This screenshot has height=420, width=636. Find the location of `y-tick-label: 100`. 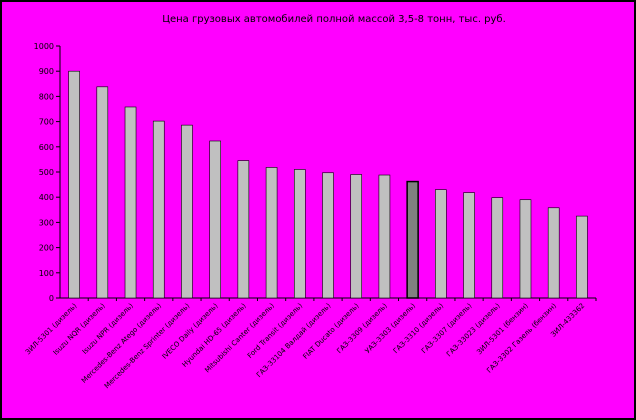

y-tick-label: 100 is located at coordinates (46, 273).